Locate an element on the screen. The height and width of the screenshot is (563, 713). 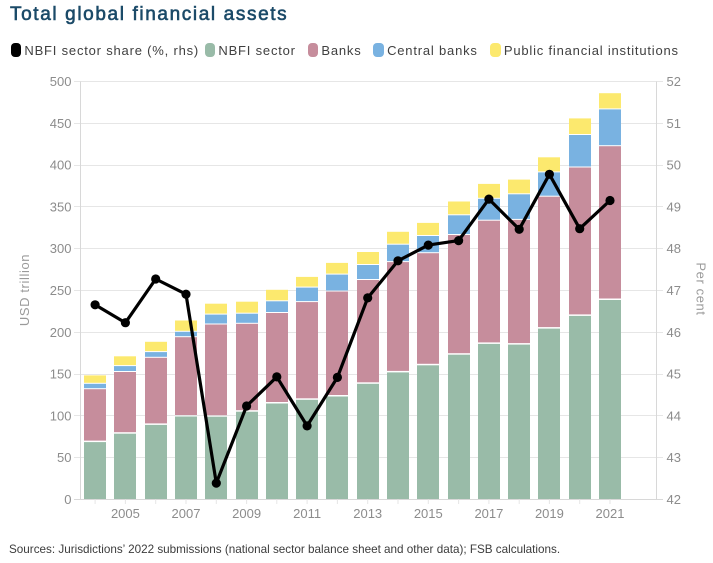
svg-text: 250 is located at coordinates (61, 290).